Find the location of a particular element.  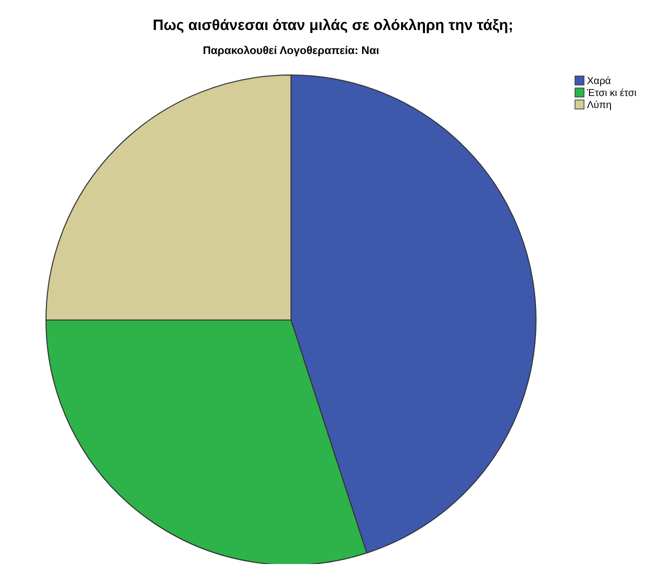

chart-subtitle: Παρακολουθεί Λογοθεραπεία: Ναι is located at coordinates (291, 51).